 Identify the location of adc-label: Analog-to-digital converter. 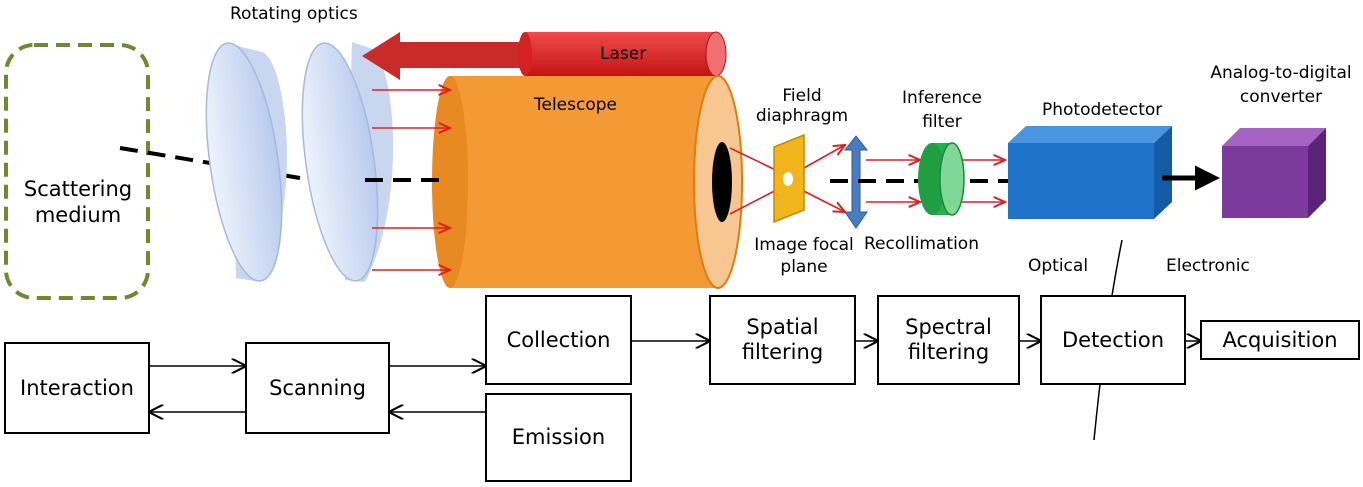
(1281, 85).